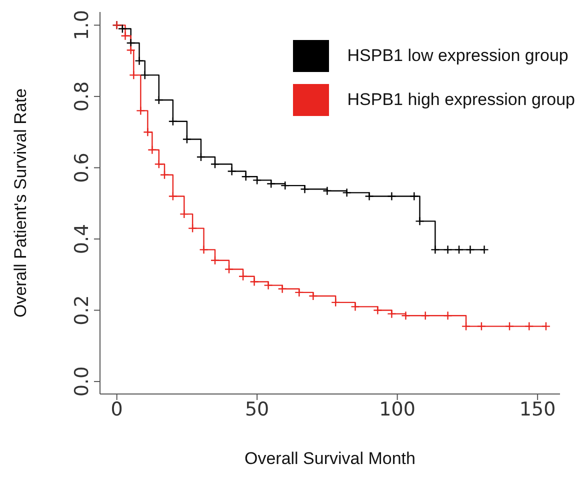  What do you see at coordinates (397, 409) in the screenshot?
I see `x-tick-label: 100` at bounding box center [397, 409].